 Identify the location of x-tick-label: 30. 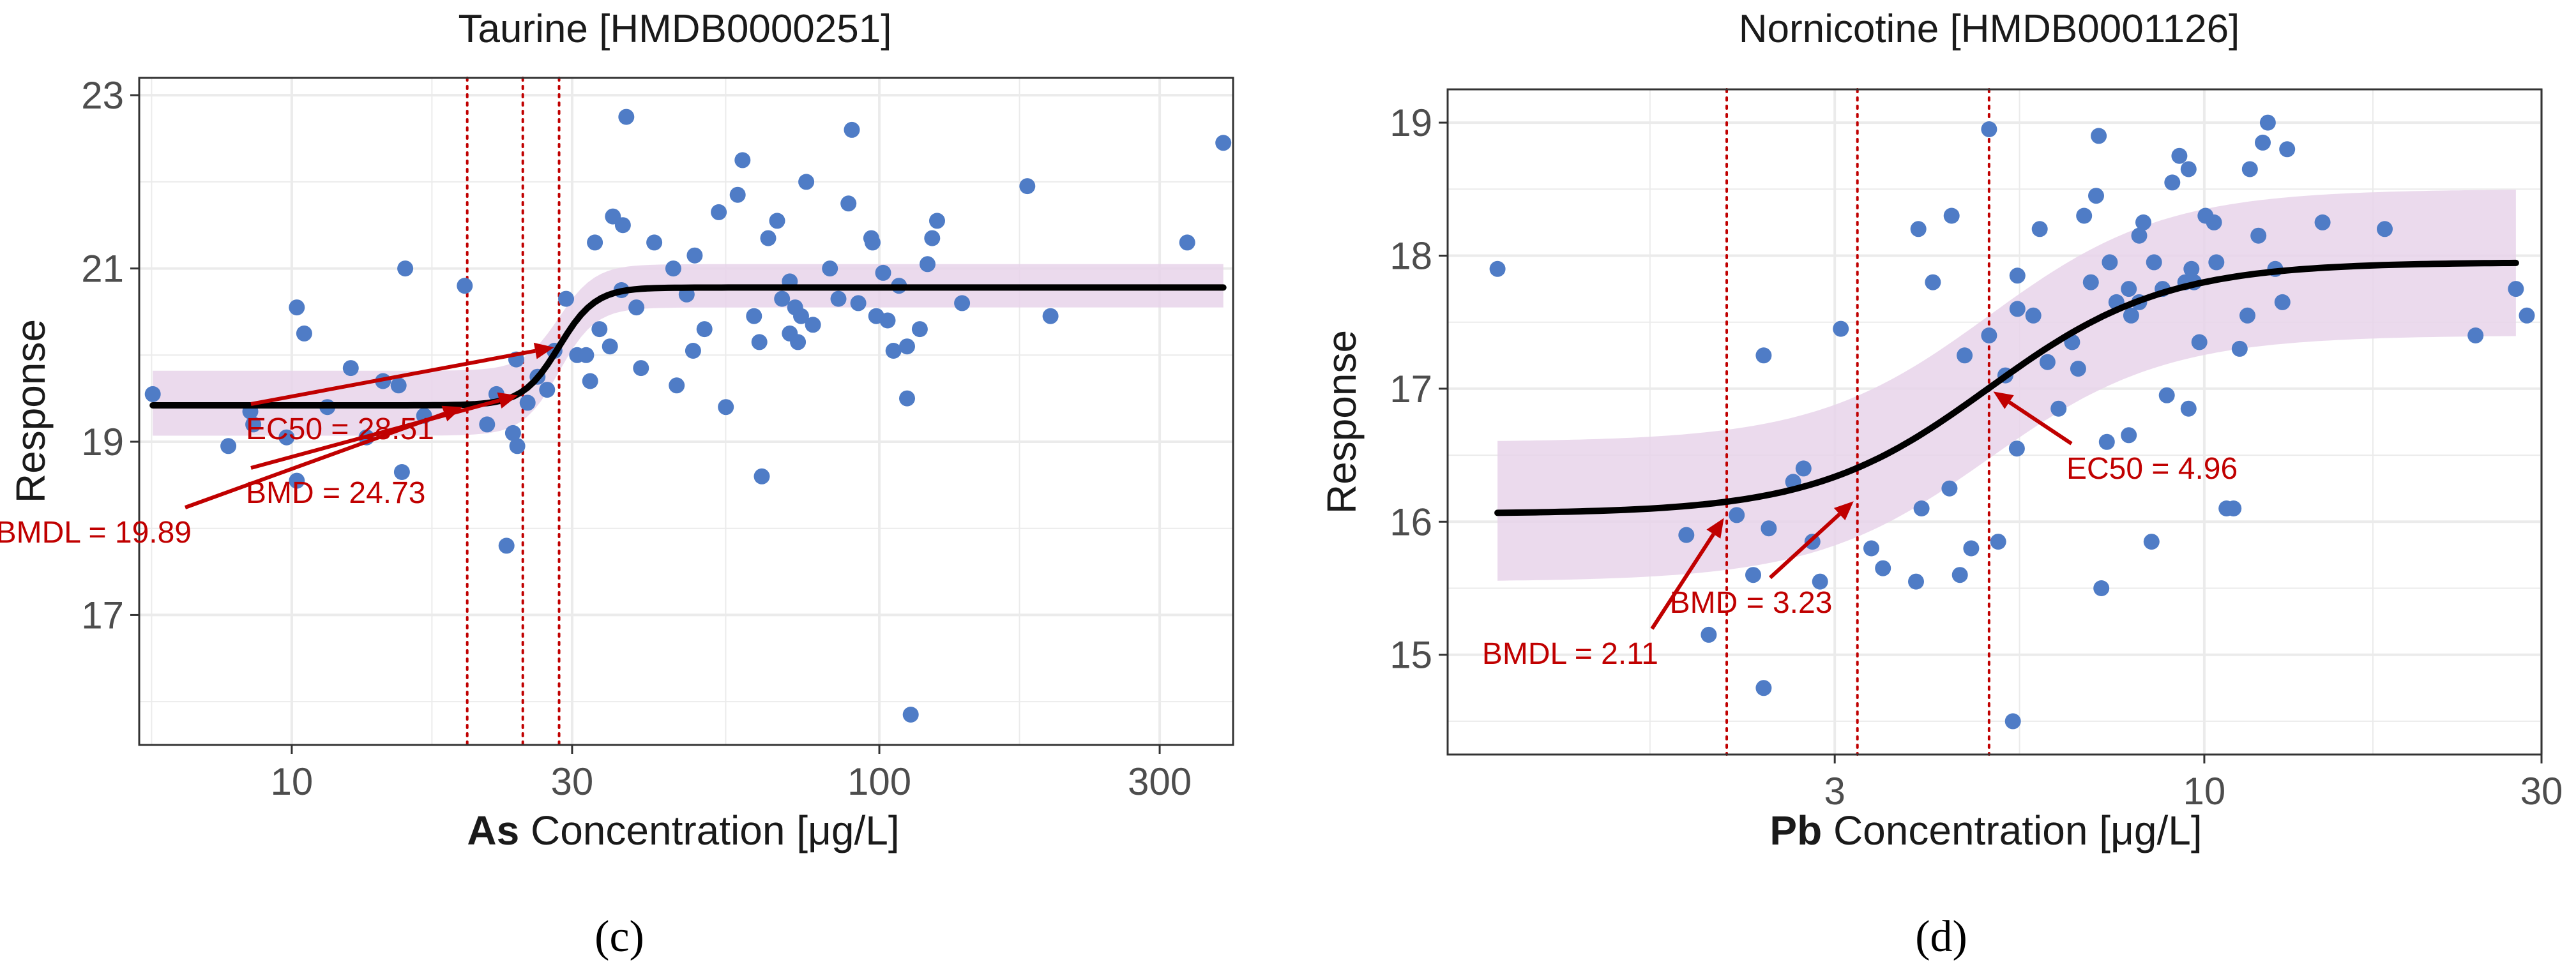
(2541, 791).